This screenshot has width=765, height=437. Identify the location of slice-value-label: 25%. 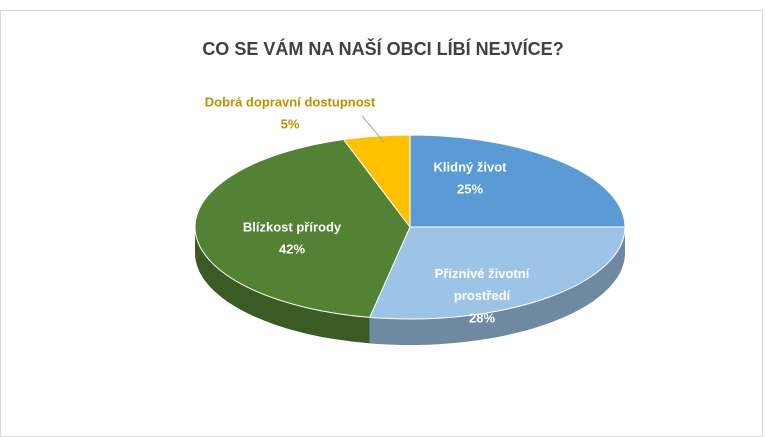
(470, 188).